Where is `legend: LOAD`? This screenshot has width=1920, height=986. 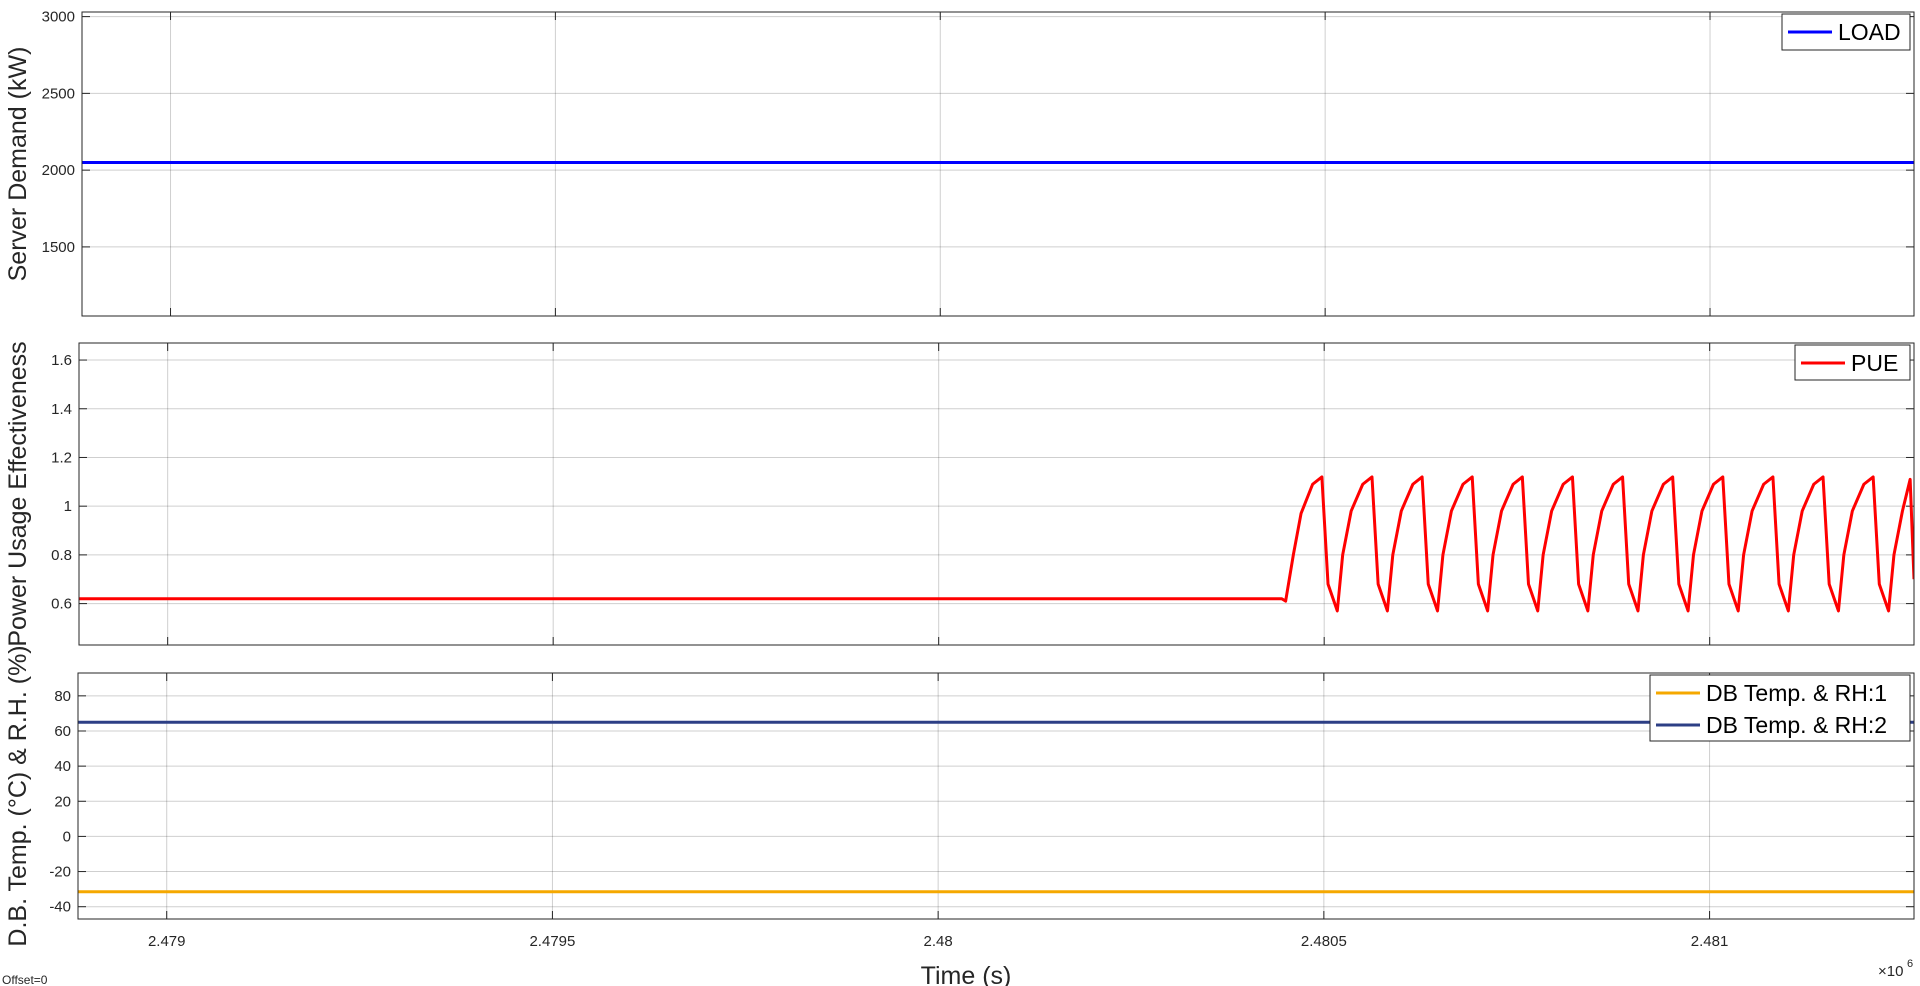 legend: LOAD is located at coordinates (1846, 32).